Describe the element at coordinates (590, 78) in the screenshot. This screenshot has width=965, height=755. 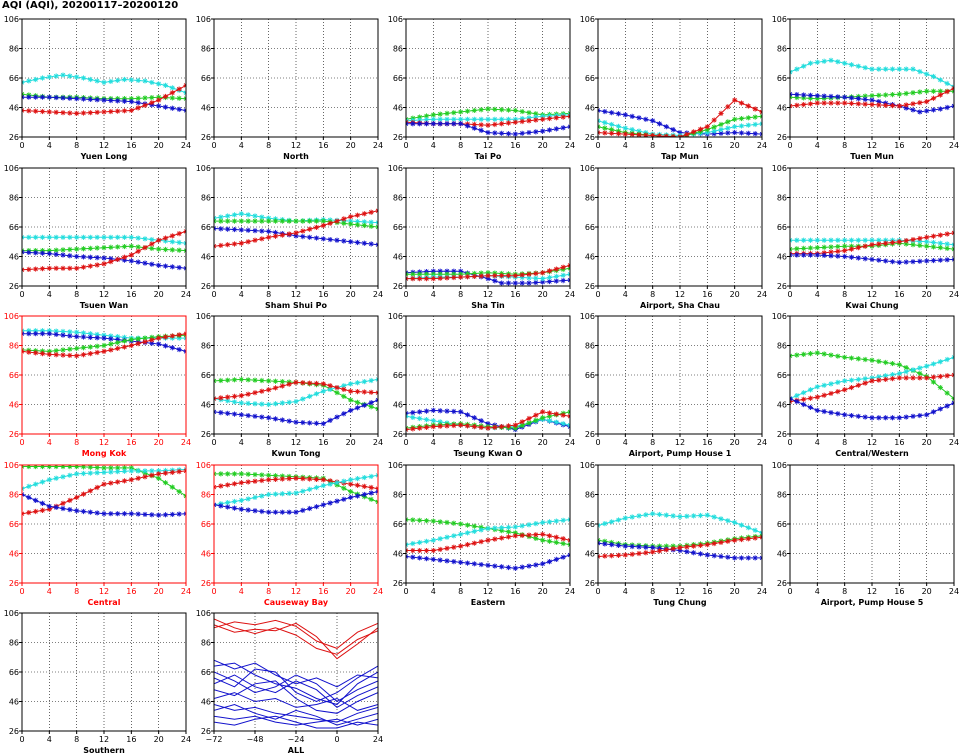
I see `y-tick-label: 66` at that location.